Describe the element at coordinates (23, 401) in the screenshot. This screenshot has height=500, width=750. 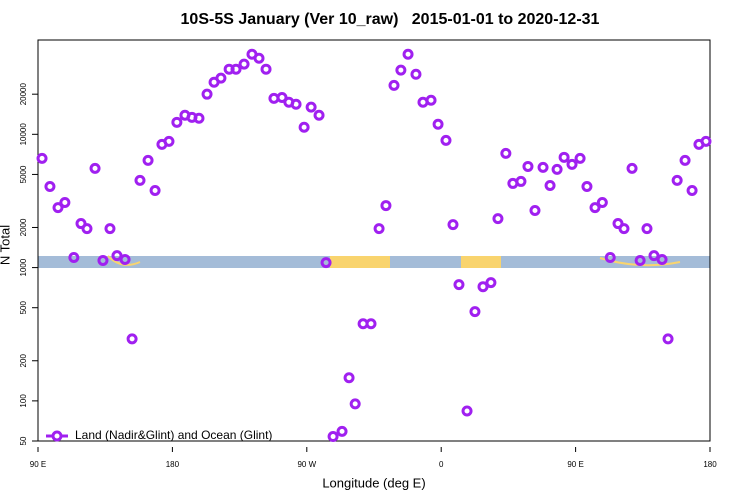
I see `y-tick-label: 100` at that location.